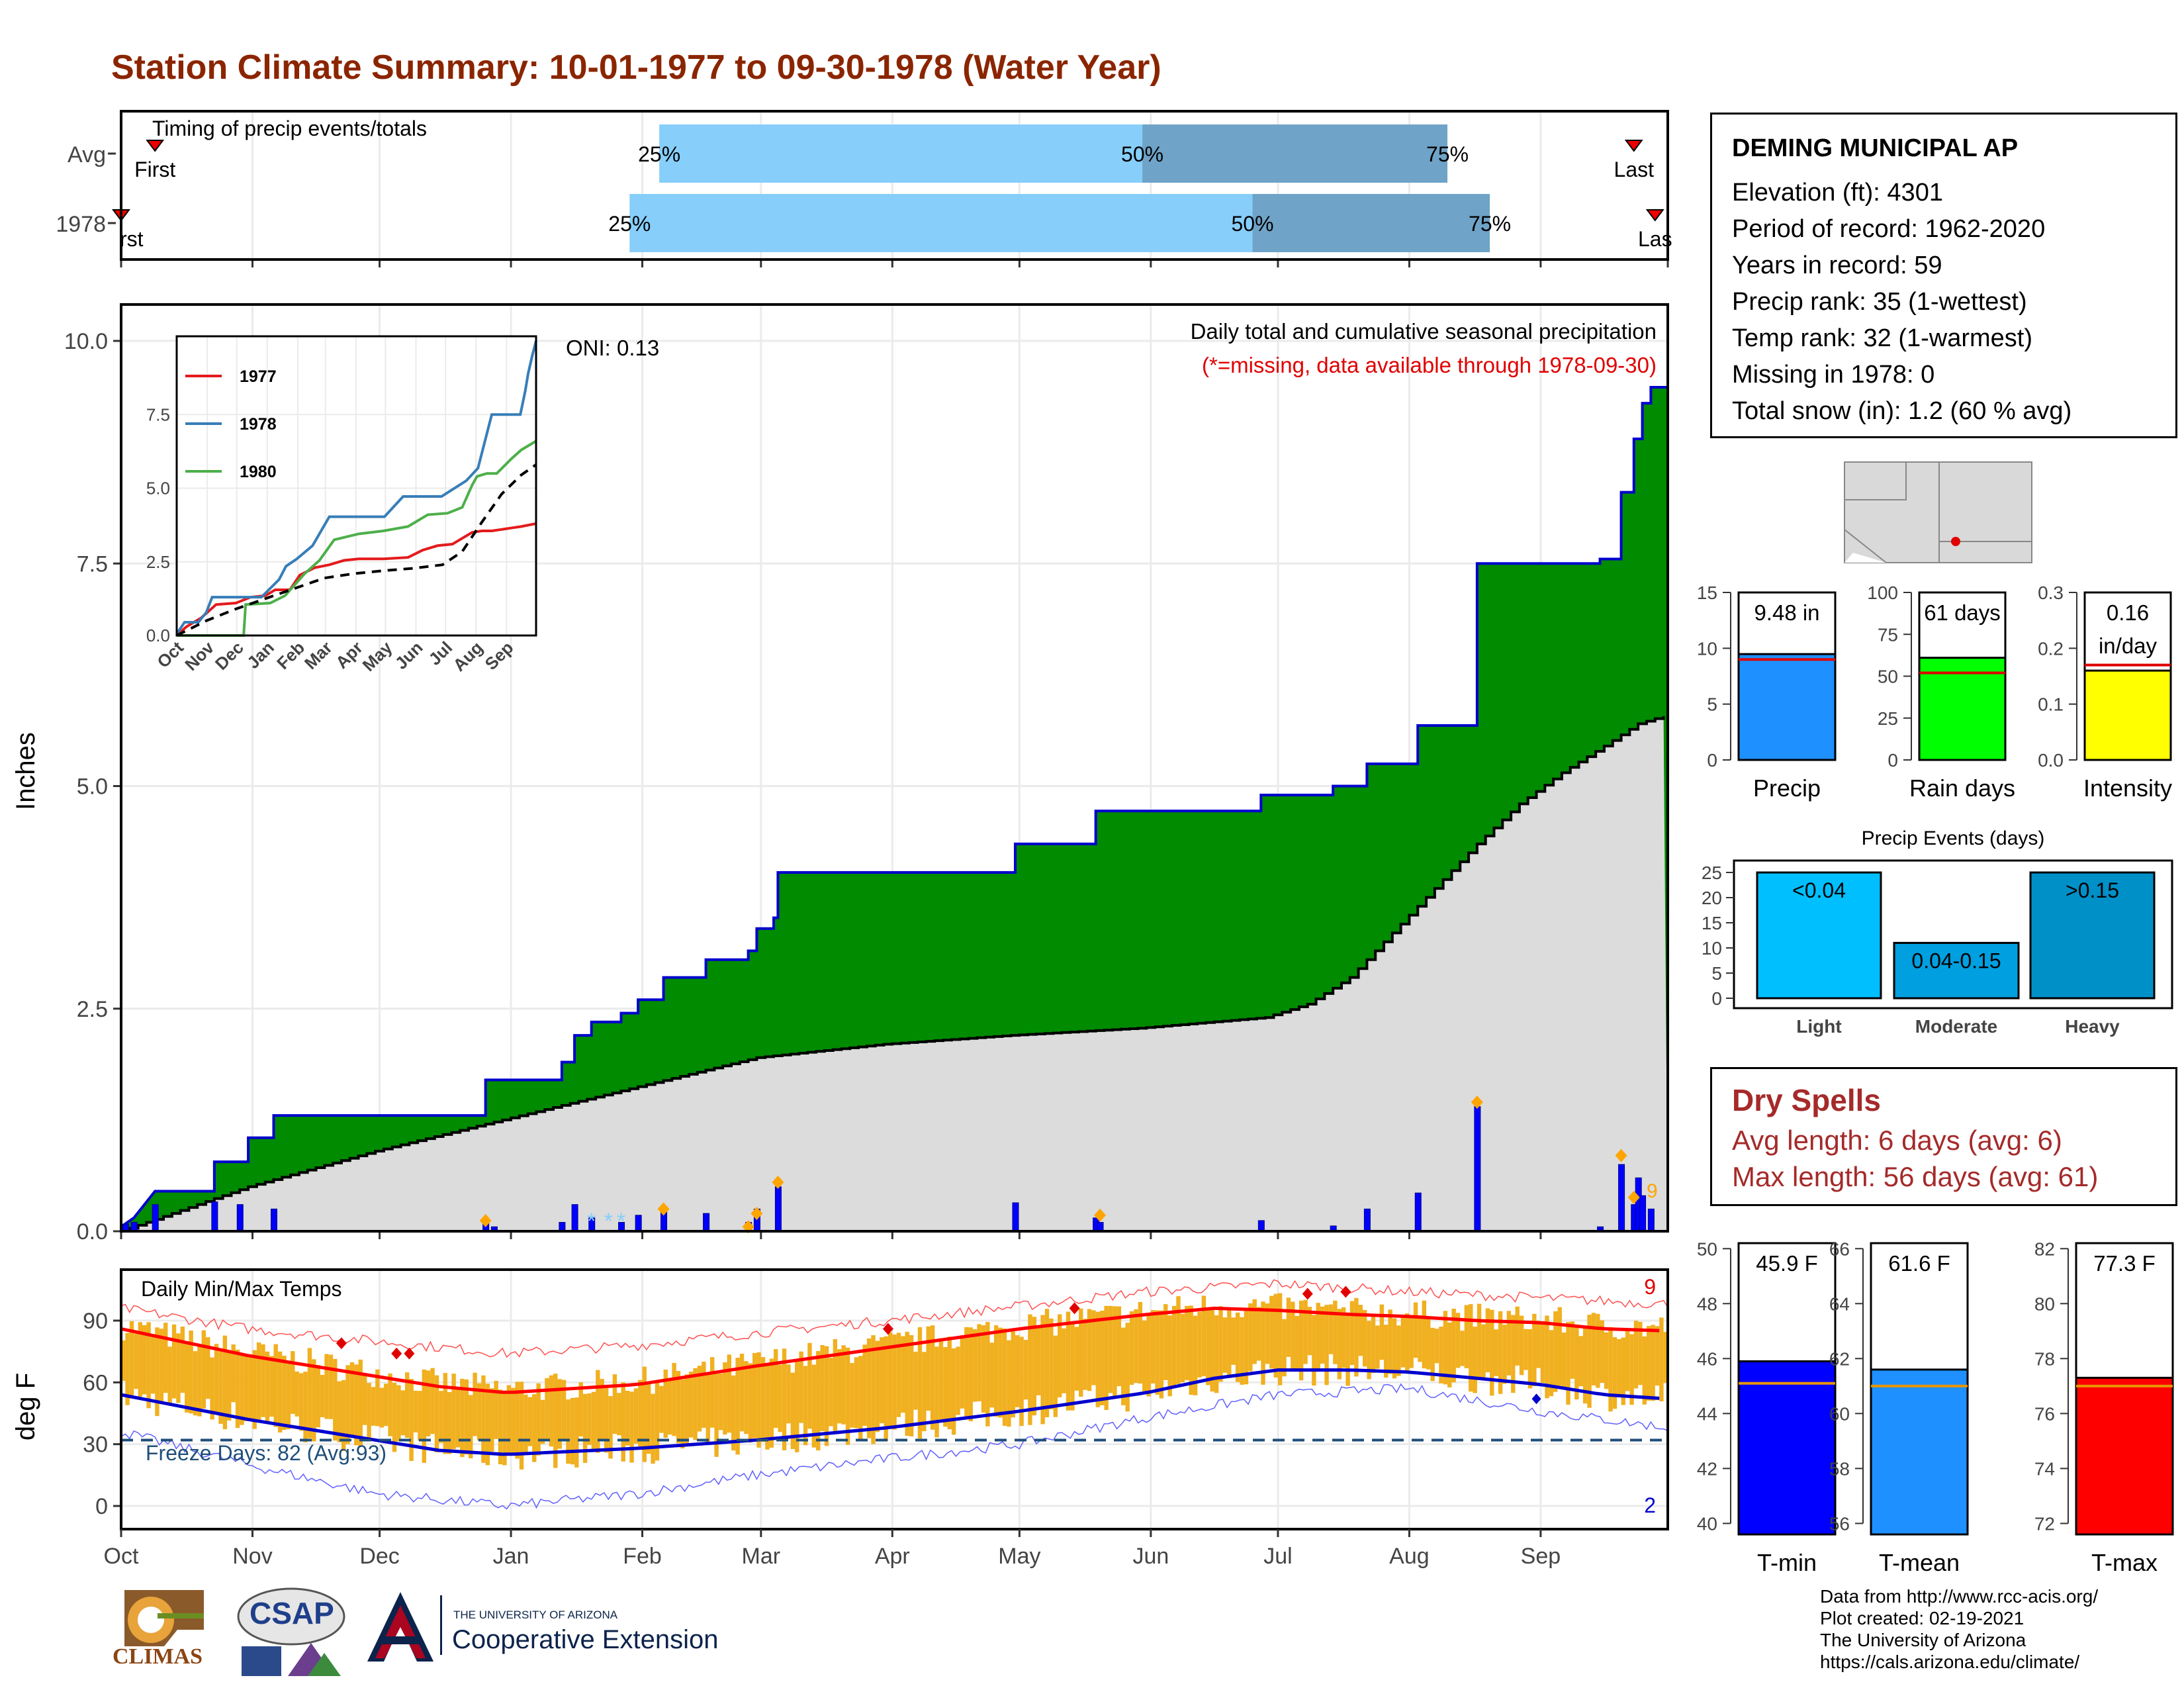 The height and width of the screenshot is (1688, 2184). What do you see at coordinates (1840, 1468) in the screenshot?
I see `summary-t-mean-ytick-label: 58` at bounding box center [1840, 1468].